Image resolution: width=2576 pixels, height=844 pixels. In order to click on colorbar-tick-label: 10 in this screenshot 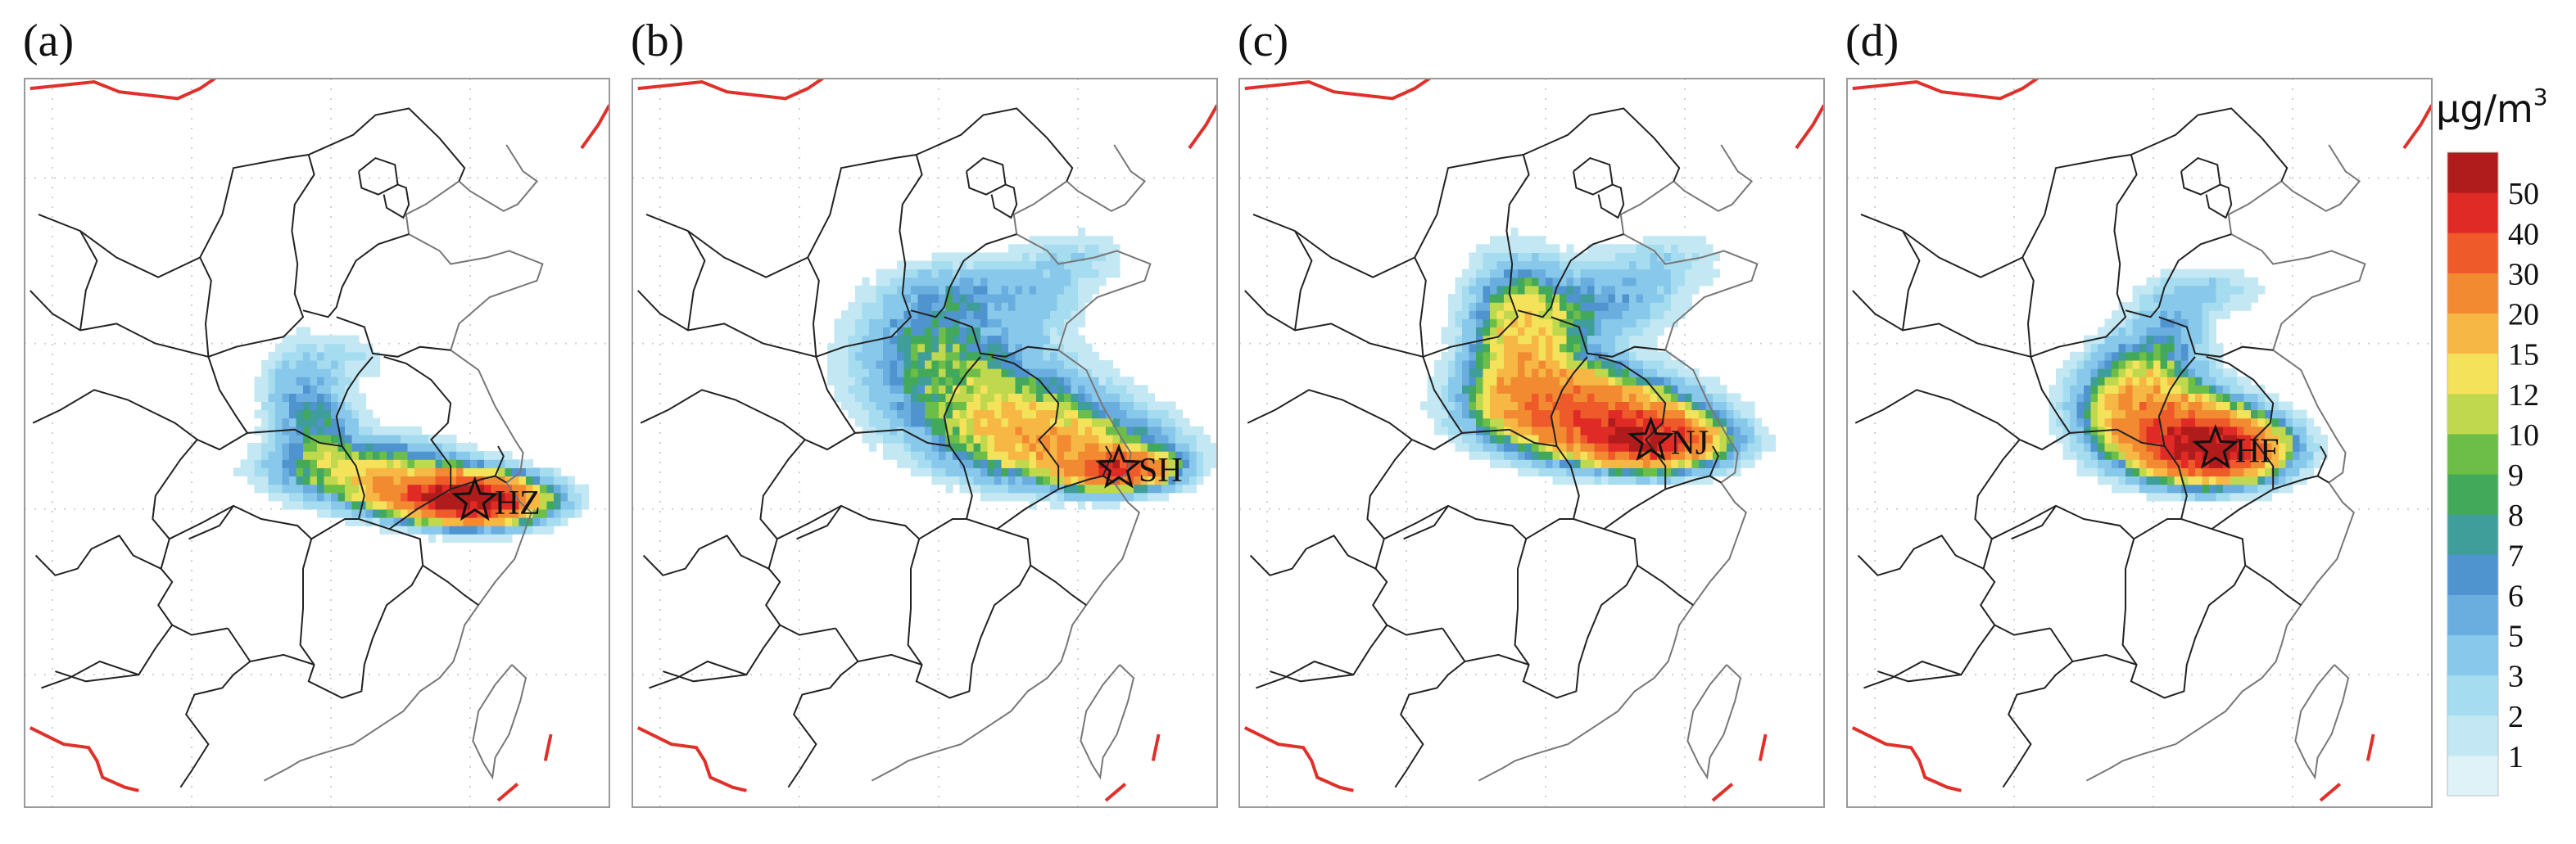, I will do `click(2523, 435)`.